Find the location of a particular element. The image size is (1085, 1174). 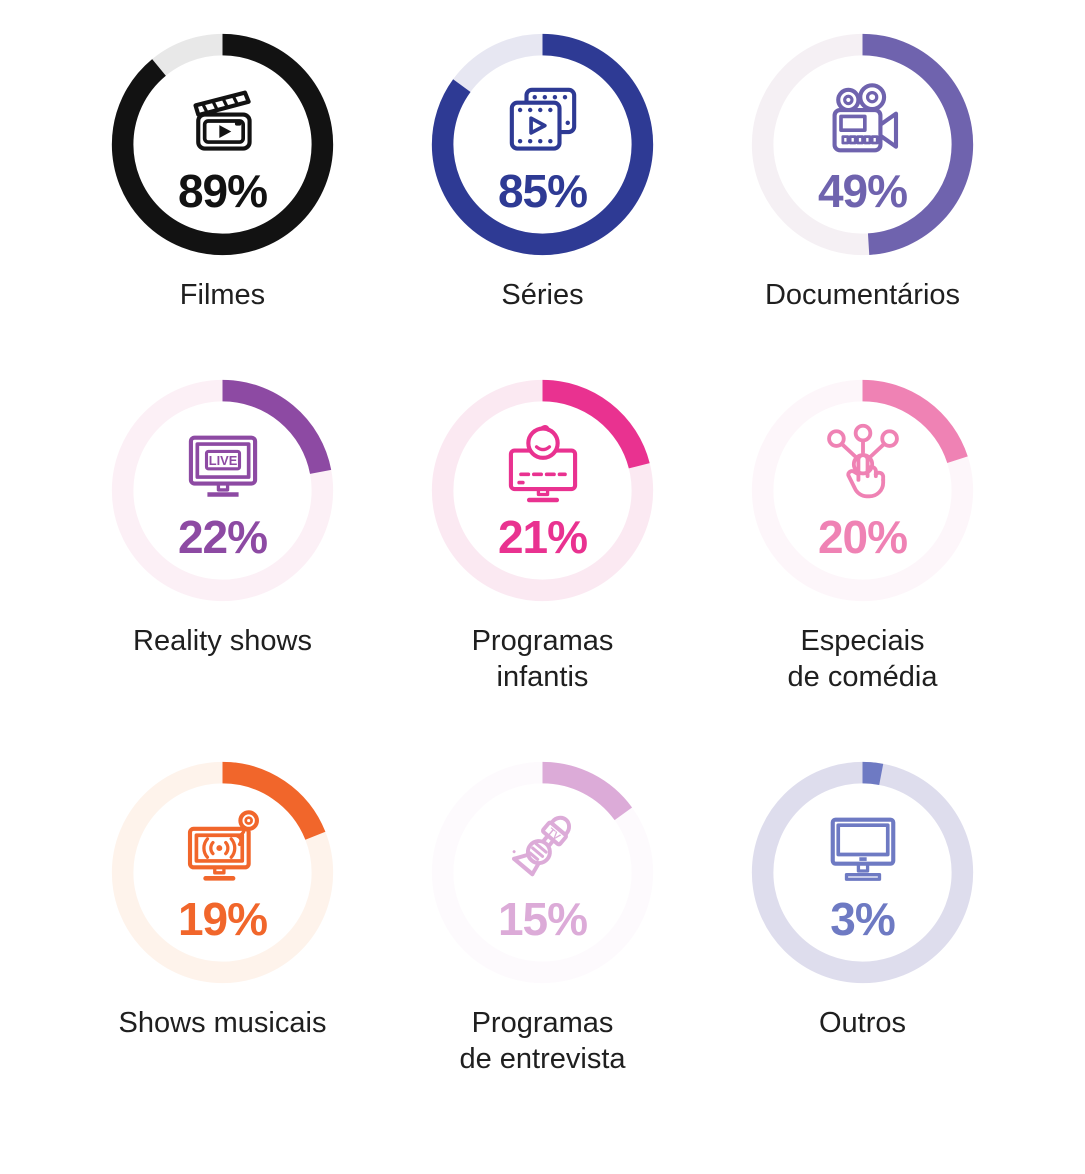

donut-center: 20% is located at coordinates (862, 490).